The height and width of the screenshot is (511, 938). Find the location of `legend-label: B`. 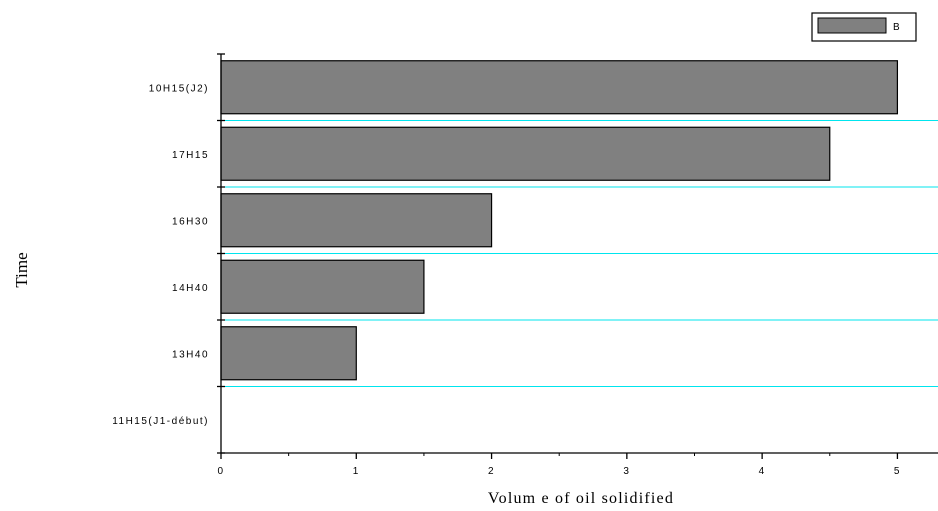

legend-label: B is located at coordinates (896, 27).